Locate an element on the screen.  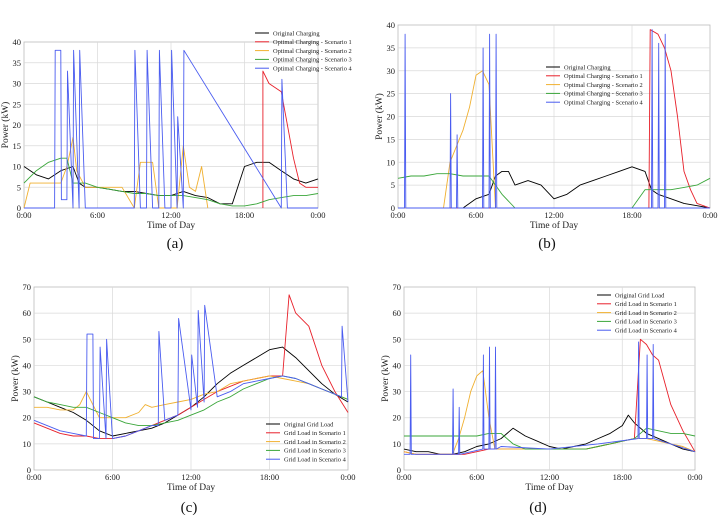
panel-caption: (b) is located at coordinates (547, 244).